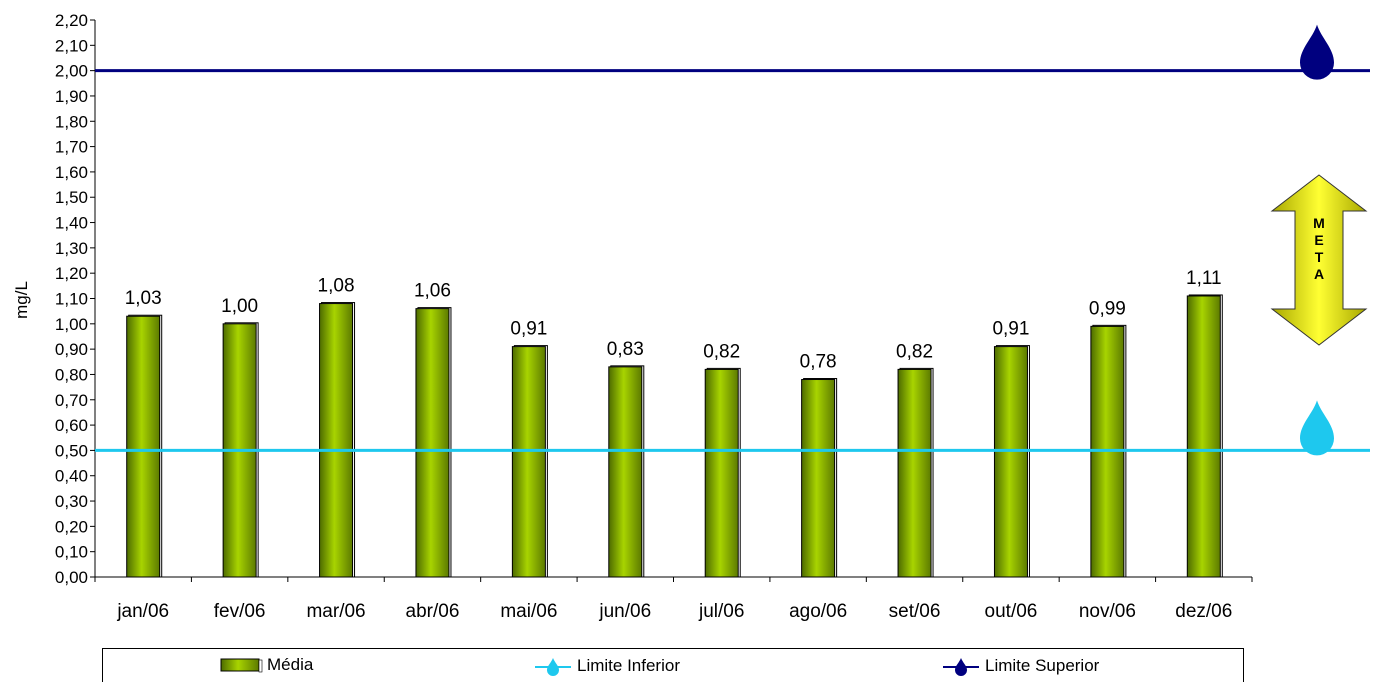 The width and height of the screenshot is (1378, 682). I want to click on y-tick-label: 1,90, so click(71, 96).